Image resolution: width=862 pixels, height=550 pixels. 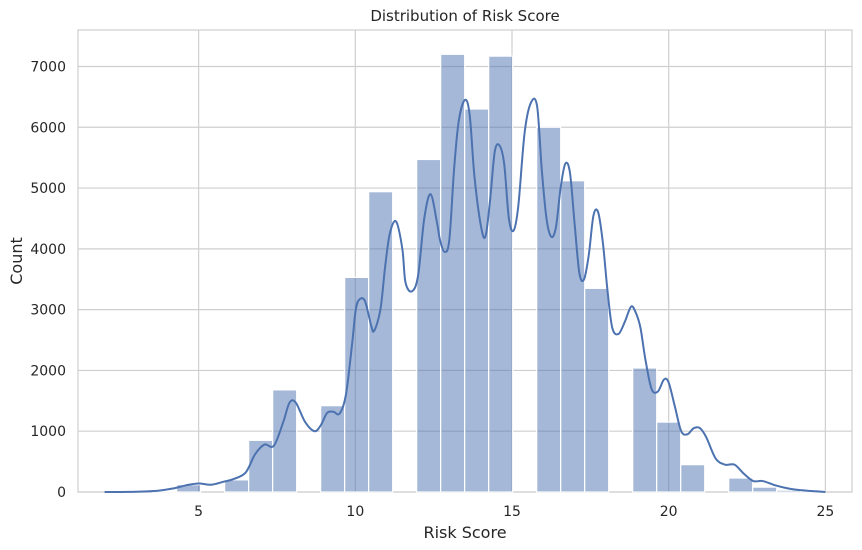 I want to click on y-axis-label: Count, so click(x=16, y=261).